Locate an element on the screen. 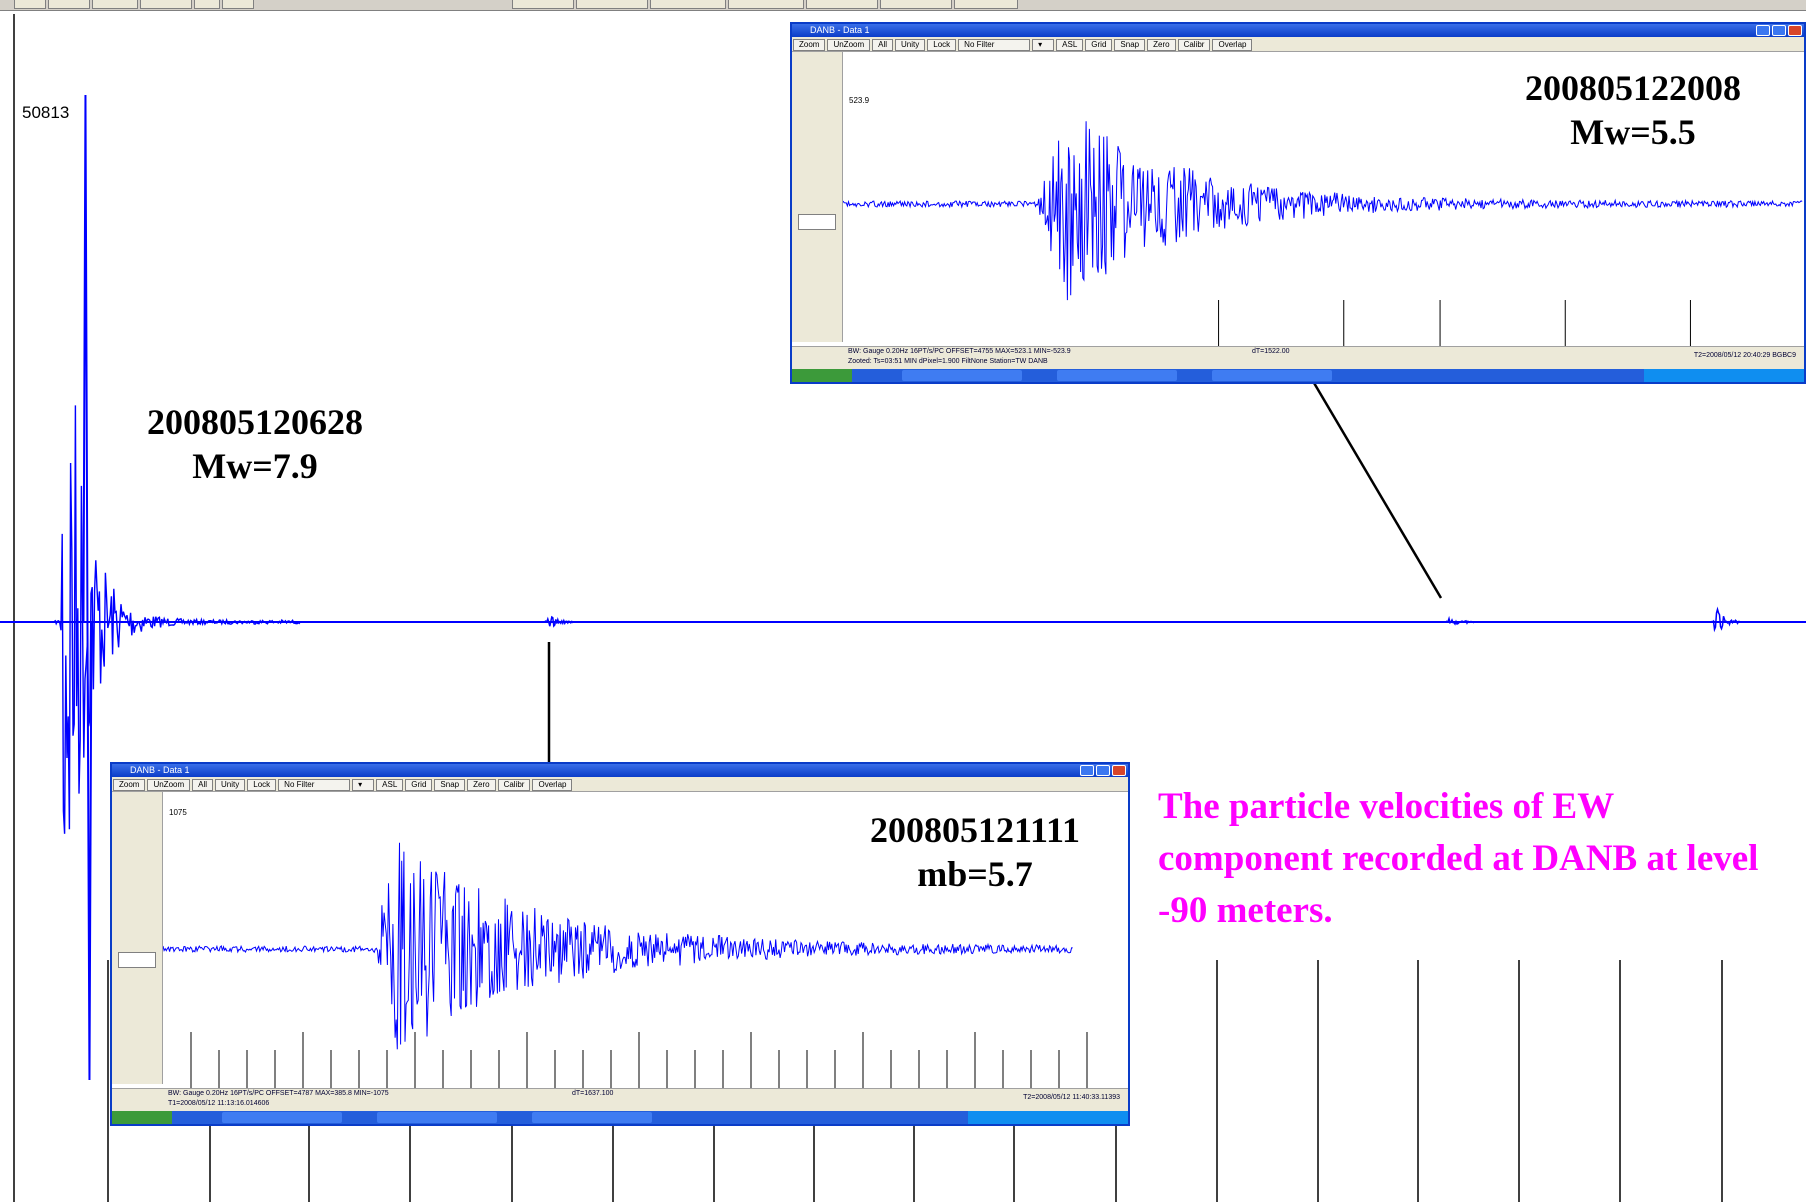 This screenshot has height=1202, width=1806. inset-trace-svg is located at coordinates (625, 965).